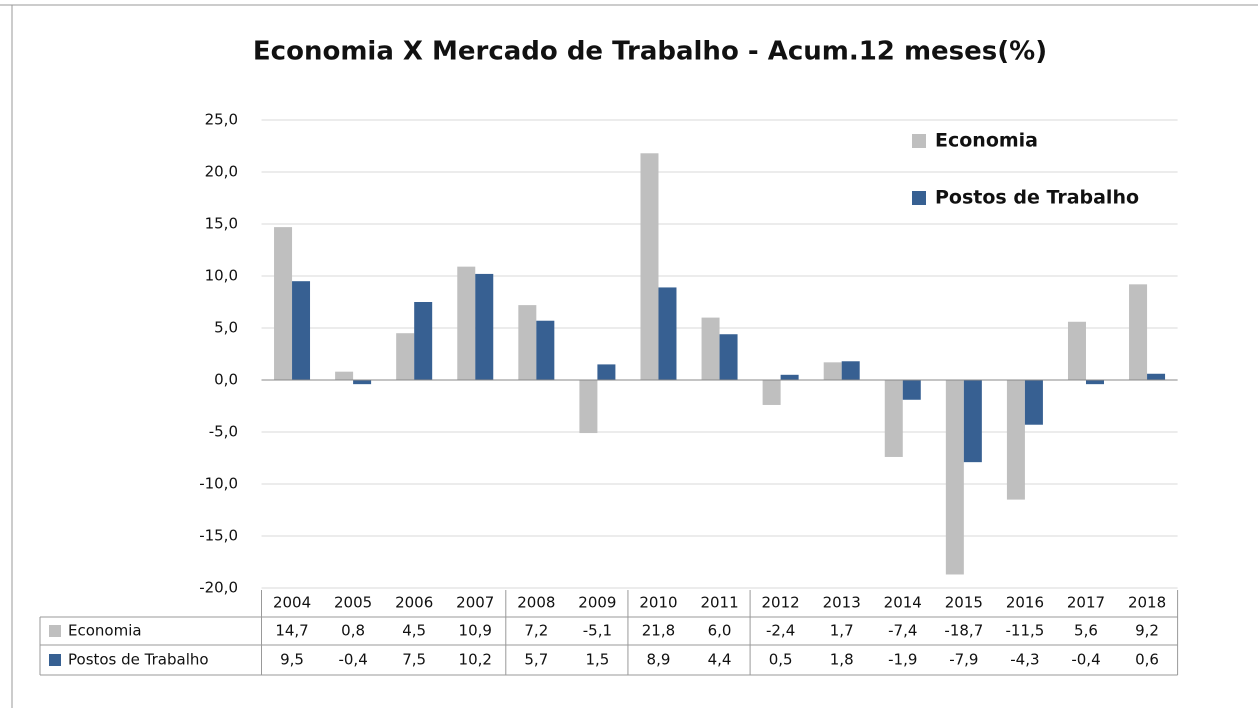  I want to click on x-tick-label: 2015, so click(964, 603).